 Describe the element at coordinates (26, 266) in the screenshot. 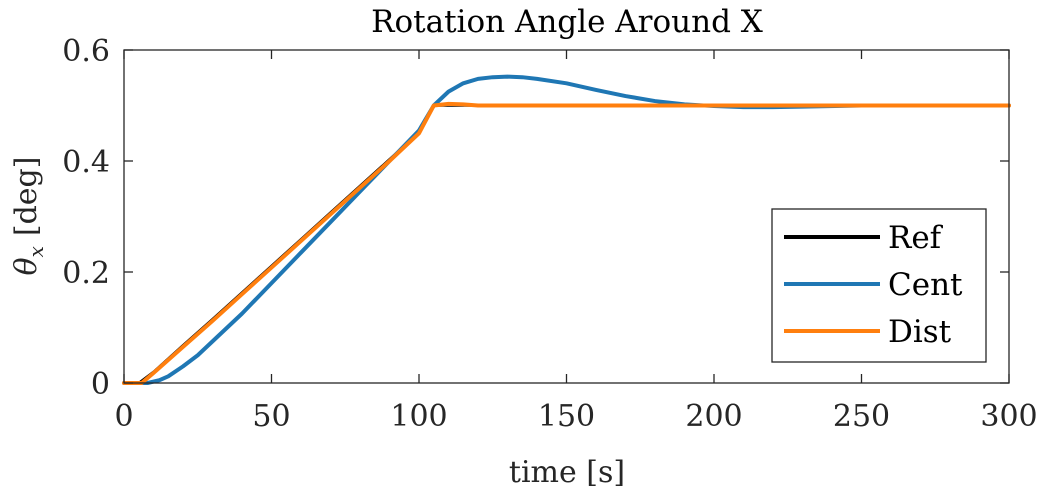

I see `y-axis-symbol: θ` at that location.